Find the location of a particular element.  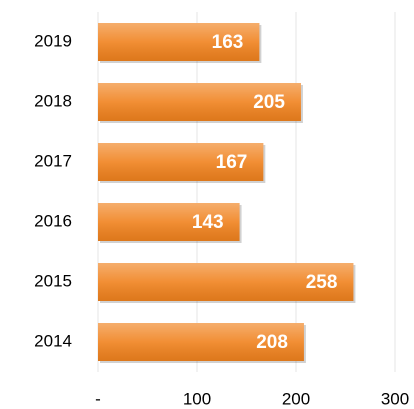

y-tick-label: 2017 is located at coordinates (53, 160).